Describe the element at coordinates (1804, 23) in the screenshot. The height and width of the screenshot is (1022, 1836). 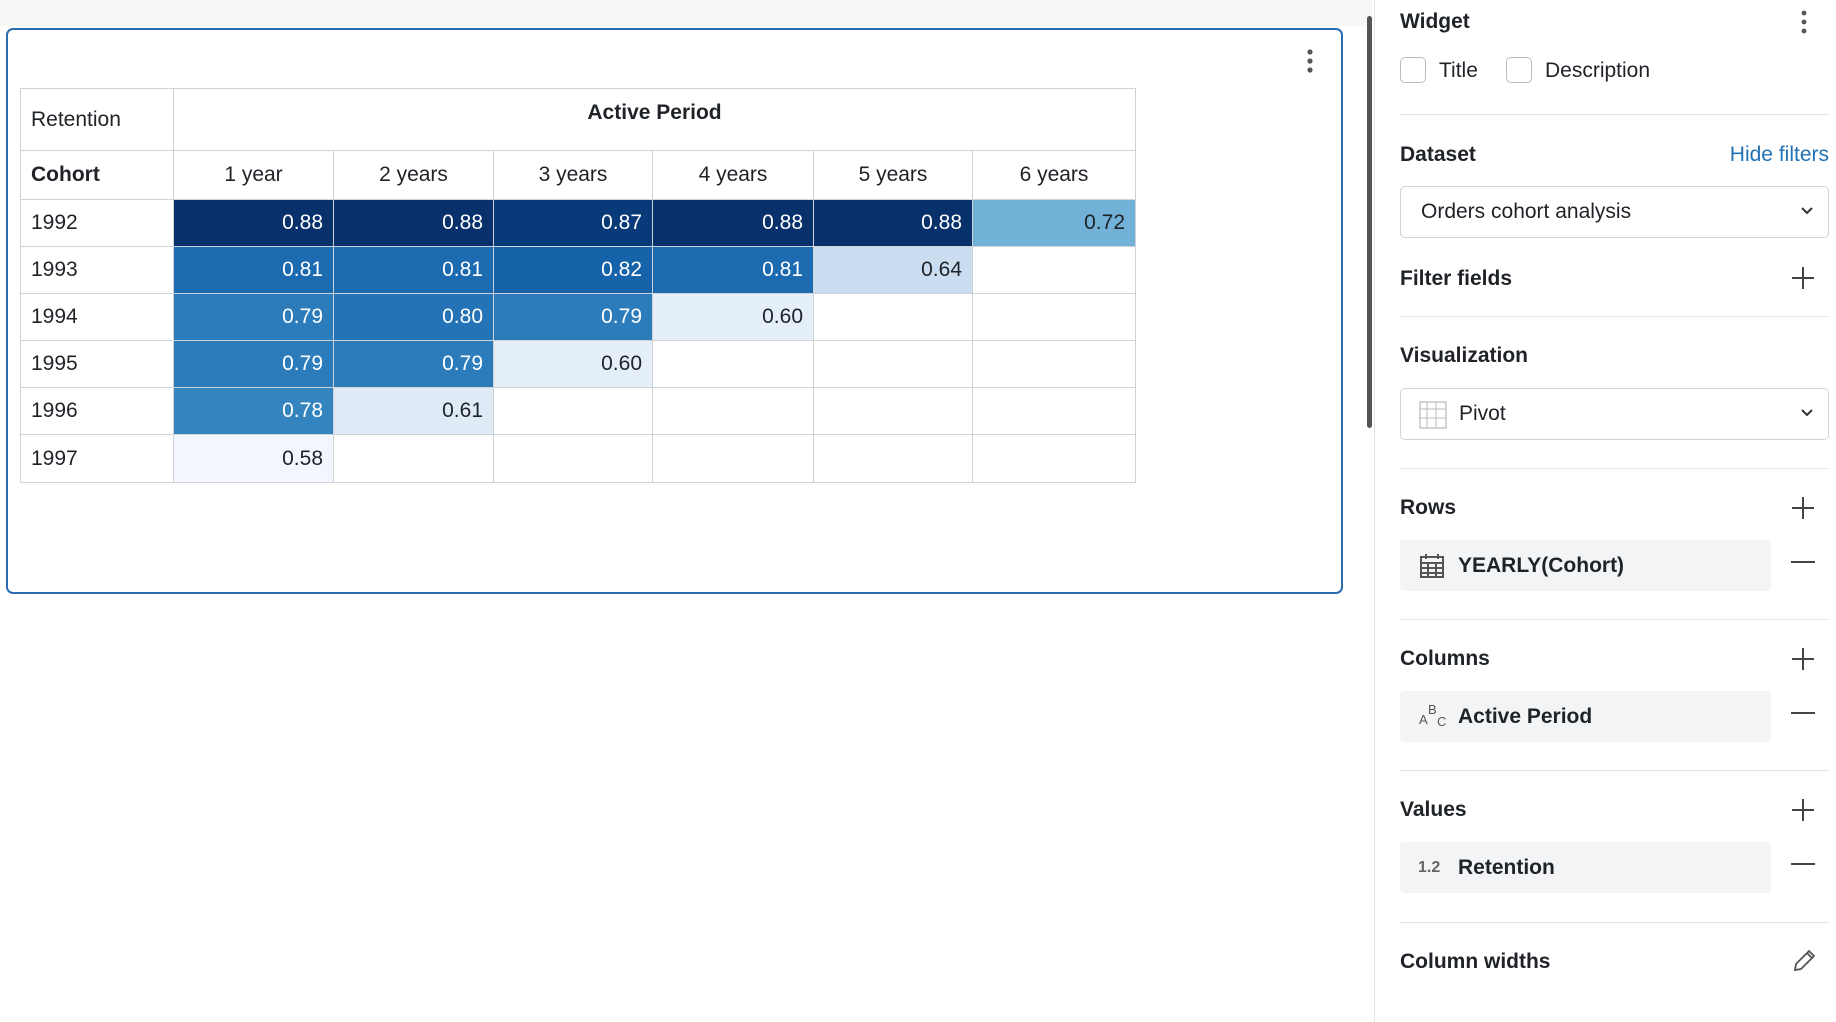
I see `sidebar-menu` at that location.